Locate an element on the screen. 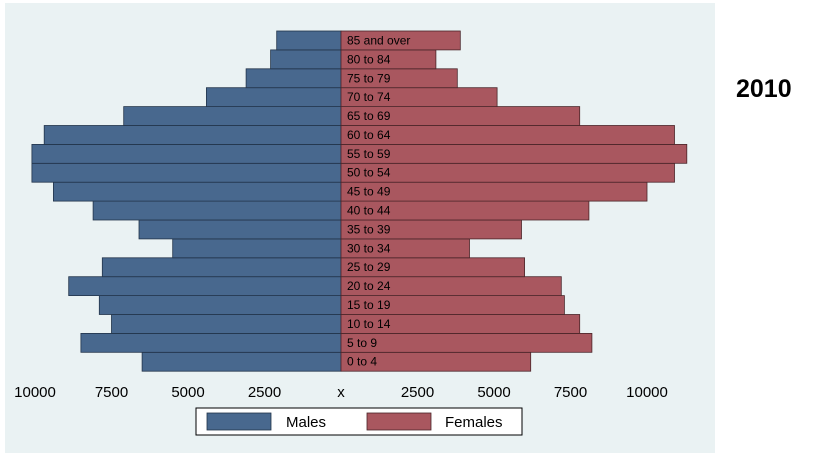  tick-center: x is located at coordinates (341, 392).